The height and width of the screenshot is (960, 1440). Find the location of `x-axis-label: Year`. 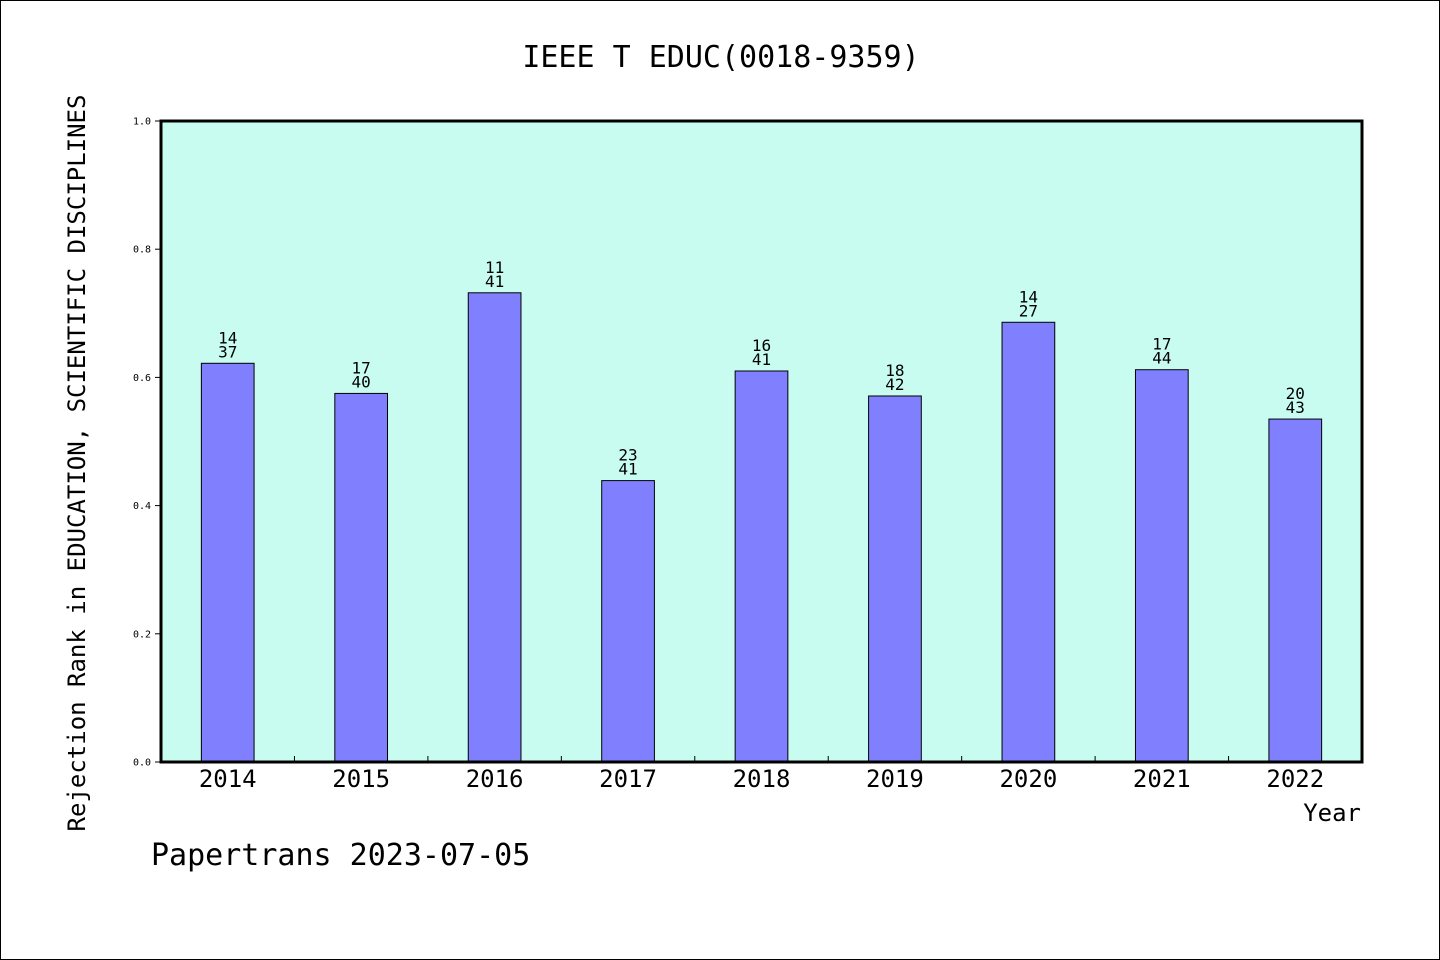

x-axis-label: Year is located at coordinates (1332, 813).